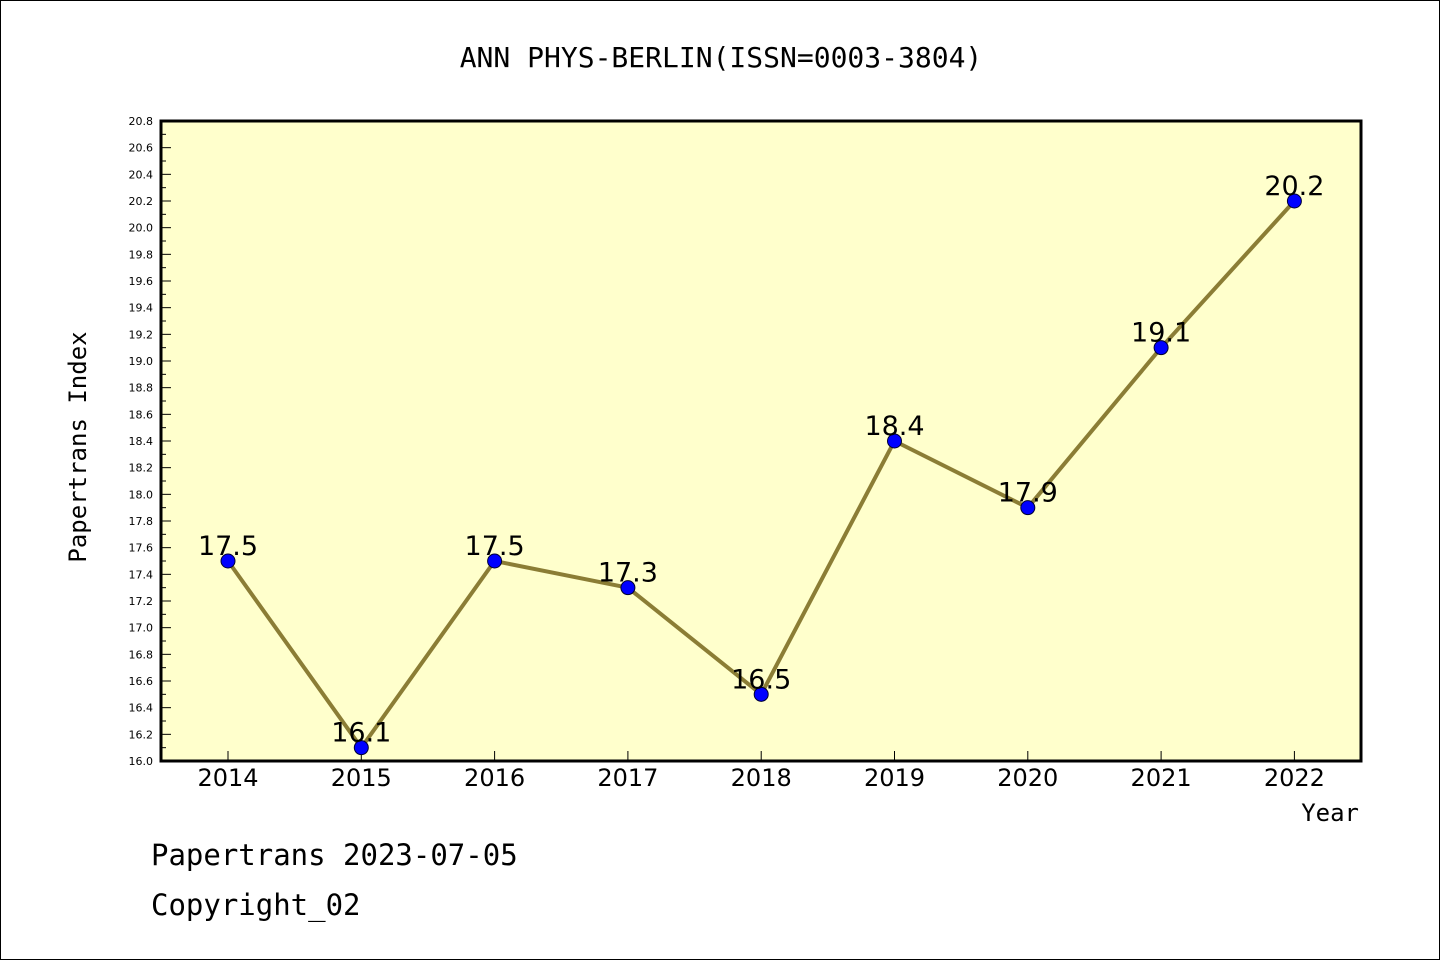  I want to click on x-tick-label: 2014, so click(227, 778).